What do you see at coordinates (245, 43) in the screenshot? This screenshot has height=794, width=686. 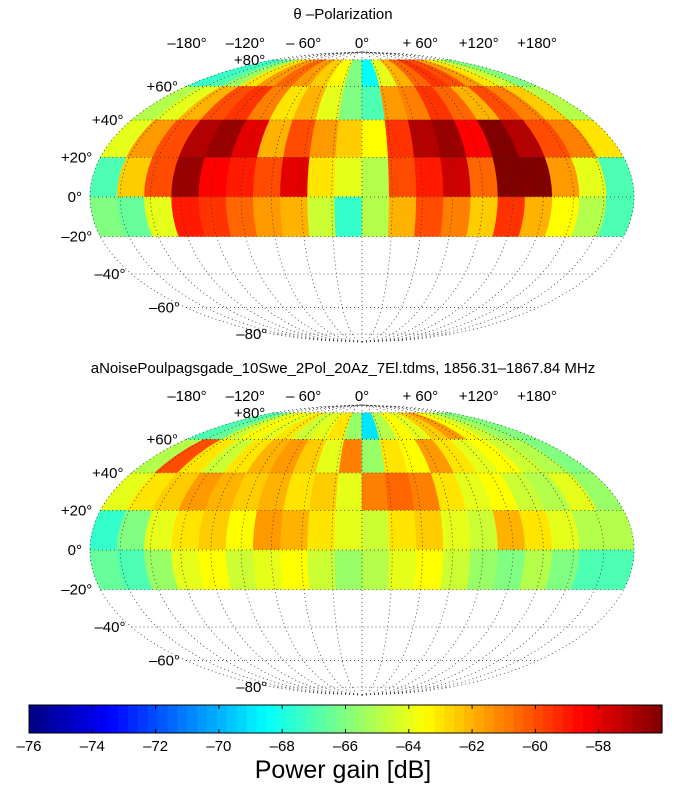 I see `lon-tick-label: –120°` at bounding box center [245, 43].